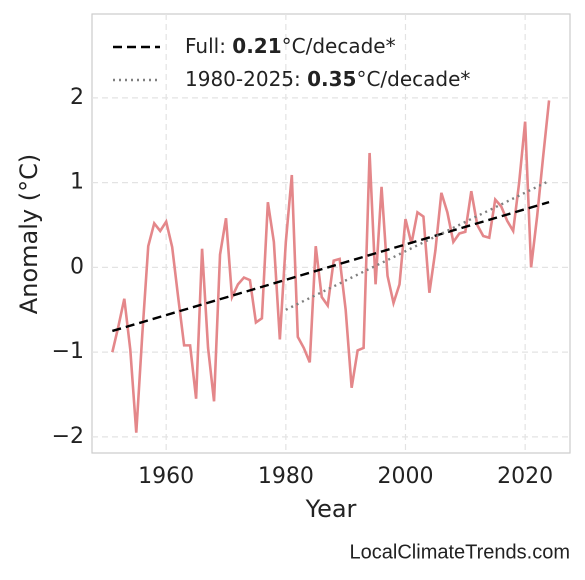 The height and width of the screenshot is (580, 585). I want to click on x-tick-label: 2000, so click(405, 476).